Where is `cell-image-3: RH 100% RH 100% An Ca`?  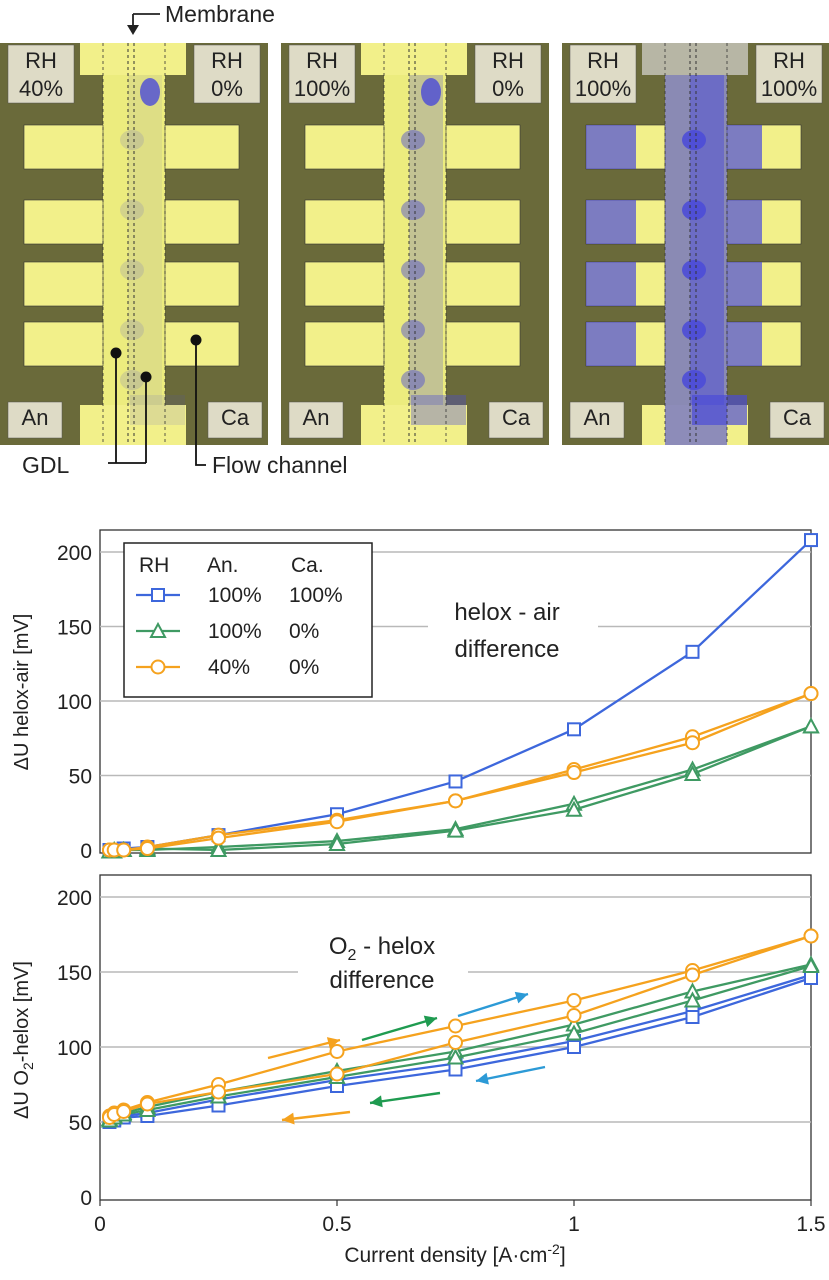
cell-image-3: RH 100% RH 100% An Ca is located at coordinates (695, 244).